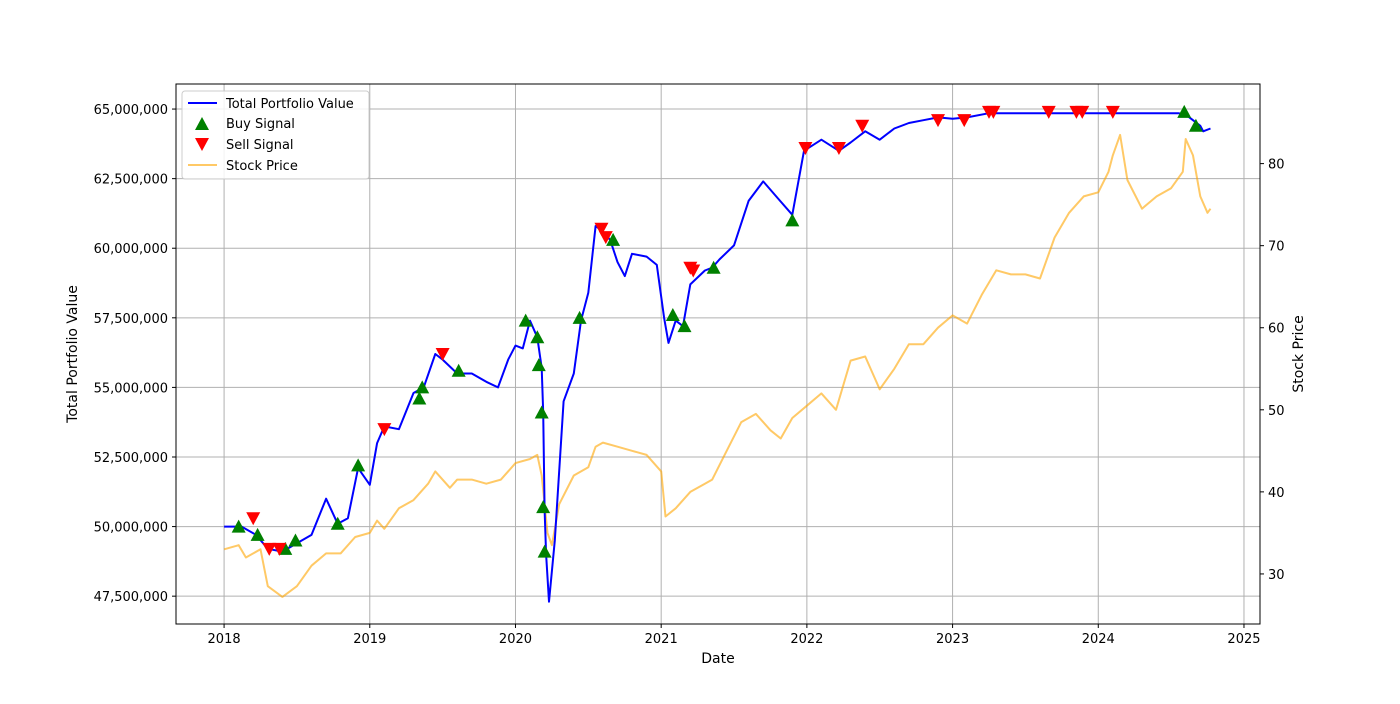 This screenshot has width=1400, height=704. I want to click on right-y-axis-ticks: 30 40 50 60 70 80, so click(1272, 370).